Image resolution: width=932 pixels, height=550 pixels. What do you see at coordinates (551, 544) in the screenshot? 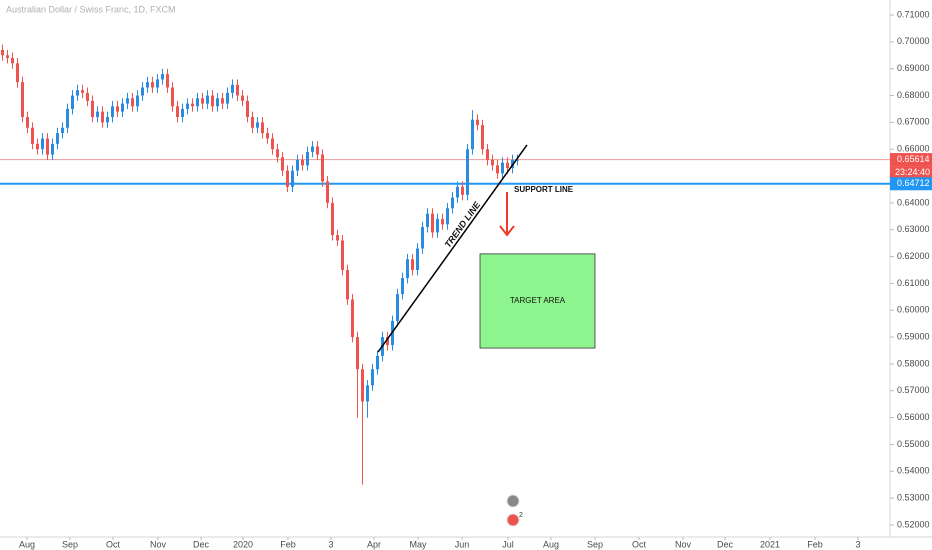
I see `x-tick-label: Aug` at bounding box center [551, 544].